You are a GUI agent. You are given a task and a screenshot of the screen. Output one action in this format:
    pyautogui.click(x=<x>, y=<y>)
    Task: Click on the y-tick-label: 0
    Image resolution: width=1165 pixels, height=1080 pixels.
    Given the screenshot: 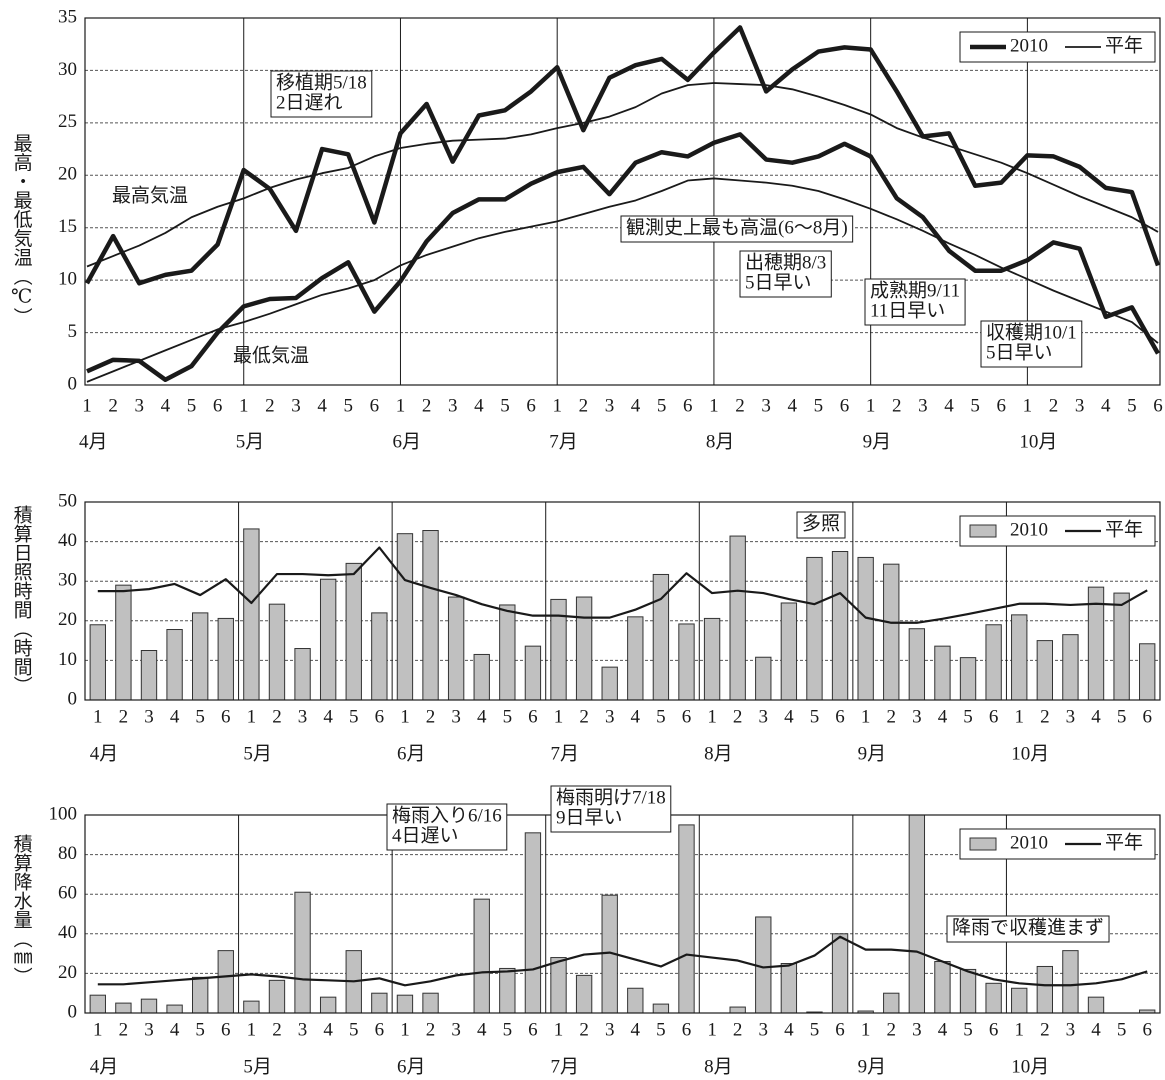 What is the action you would take?
    pyautogui.click(x=73, y=1011)
    